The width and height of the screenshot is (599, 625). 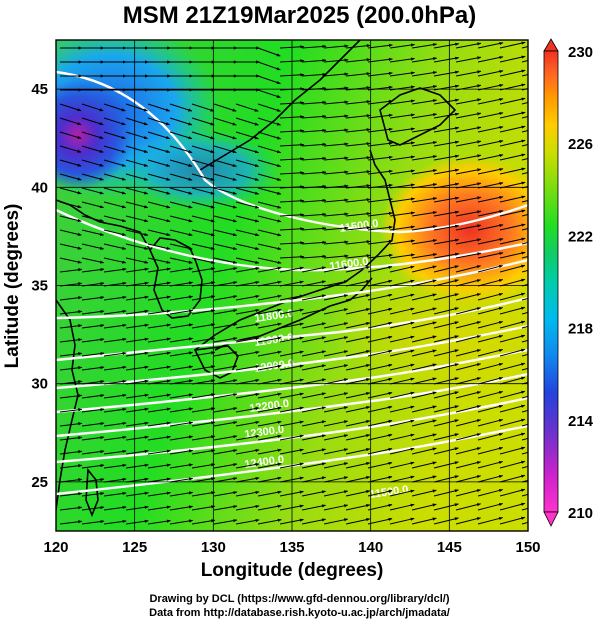 I want to click on colorbar-tick-label: 222, so click(x=580, y=236).